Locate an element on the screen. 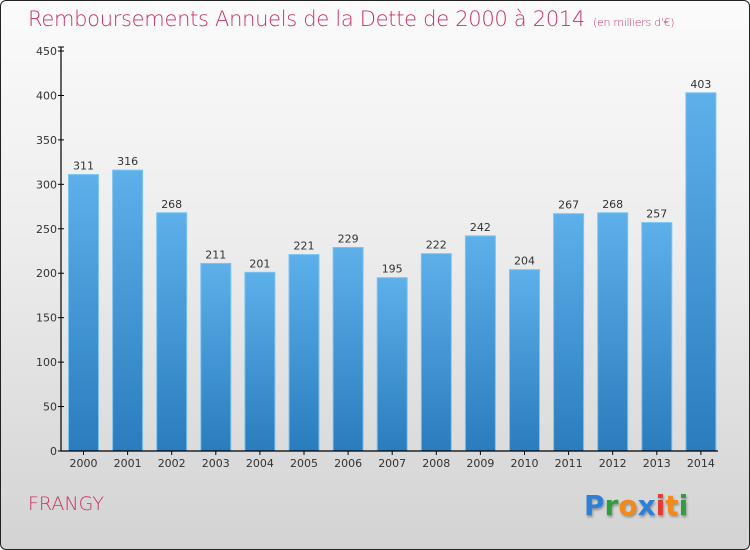 This screenshot has height=550, width=750. bar-2002 is located at coordinates (172, 332).